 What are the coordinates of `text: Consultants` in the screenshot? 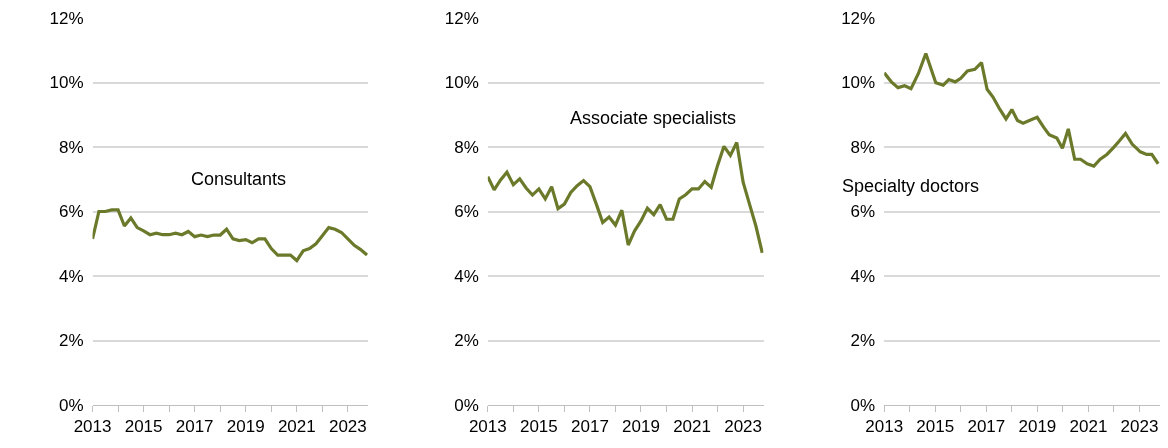 It's located at (239, 179).